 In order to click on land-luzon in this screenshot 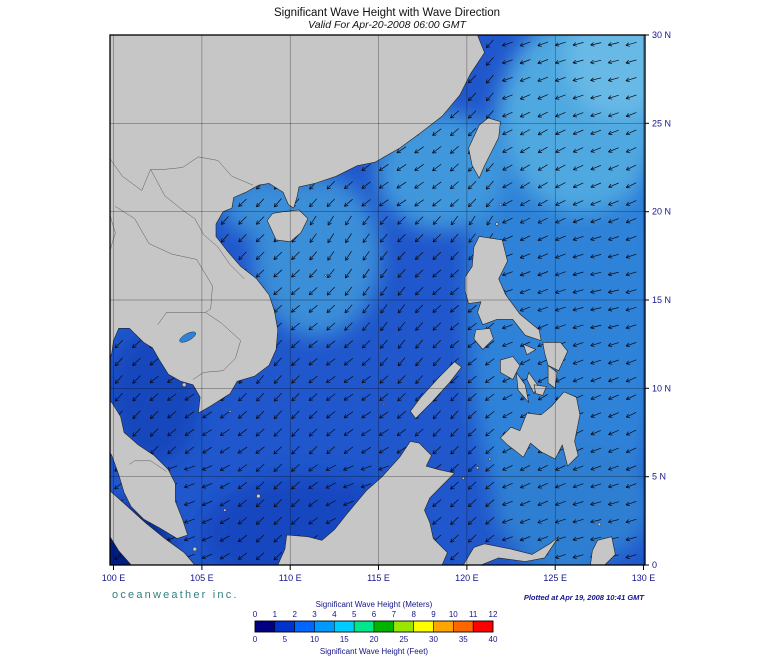, I will do `click(503, 288)`.